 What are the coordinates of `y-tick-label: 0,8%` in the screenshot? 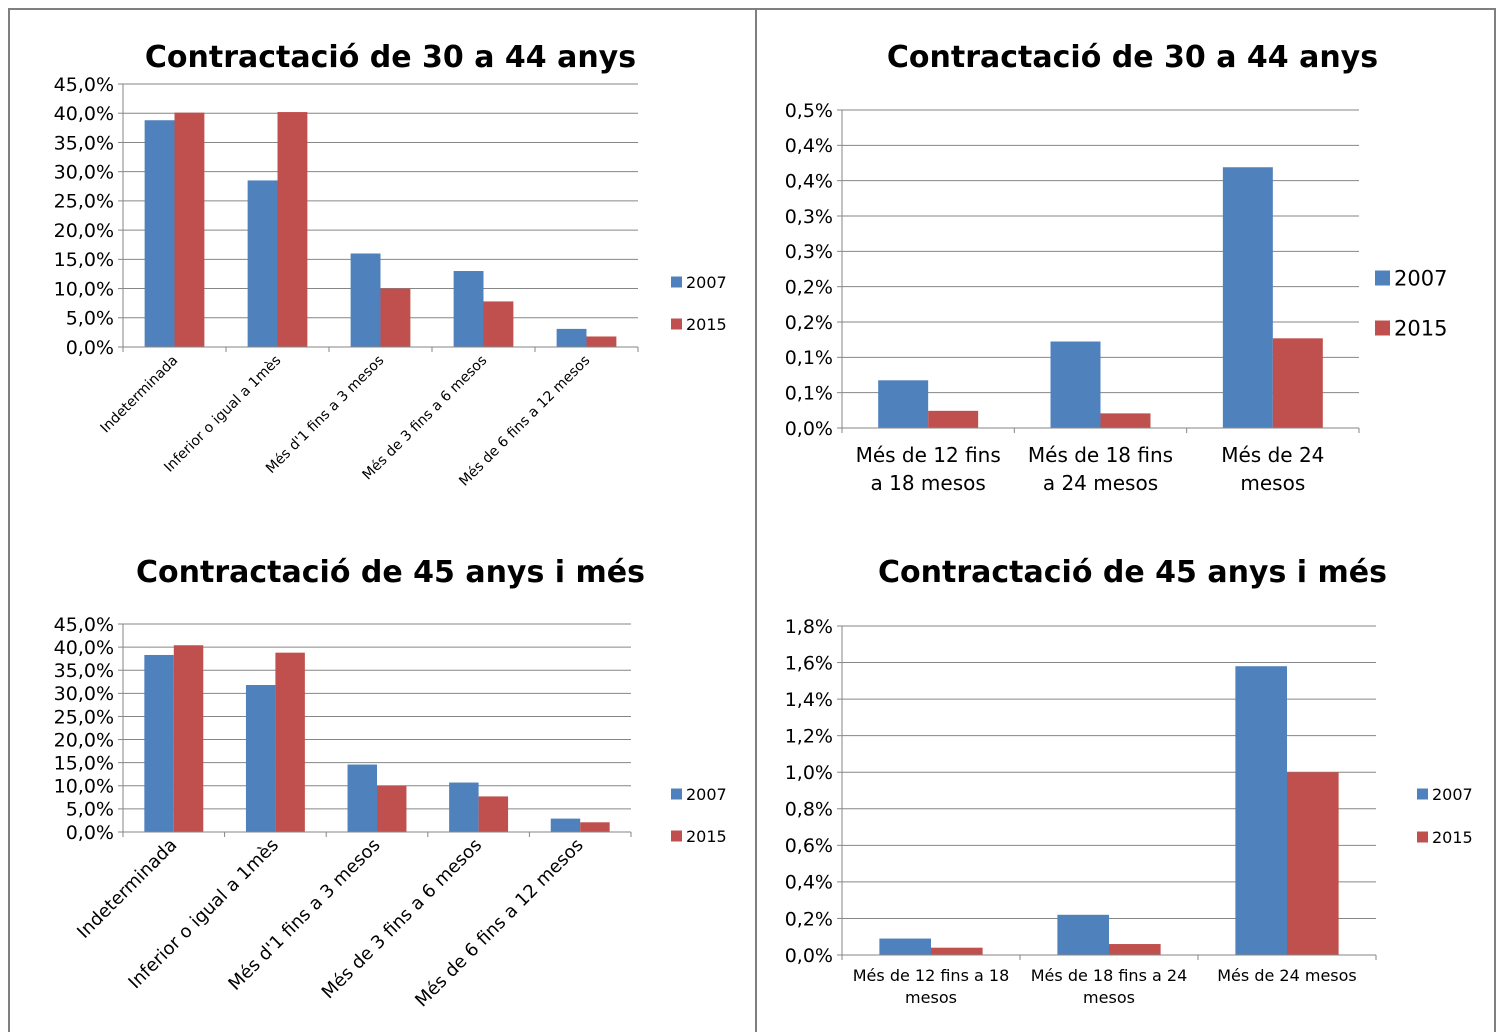 It's located at (809, 810).